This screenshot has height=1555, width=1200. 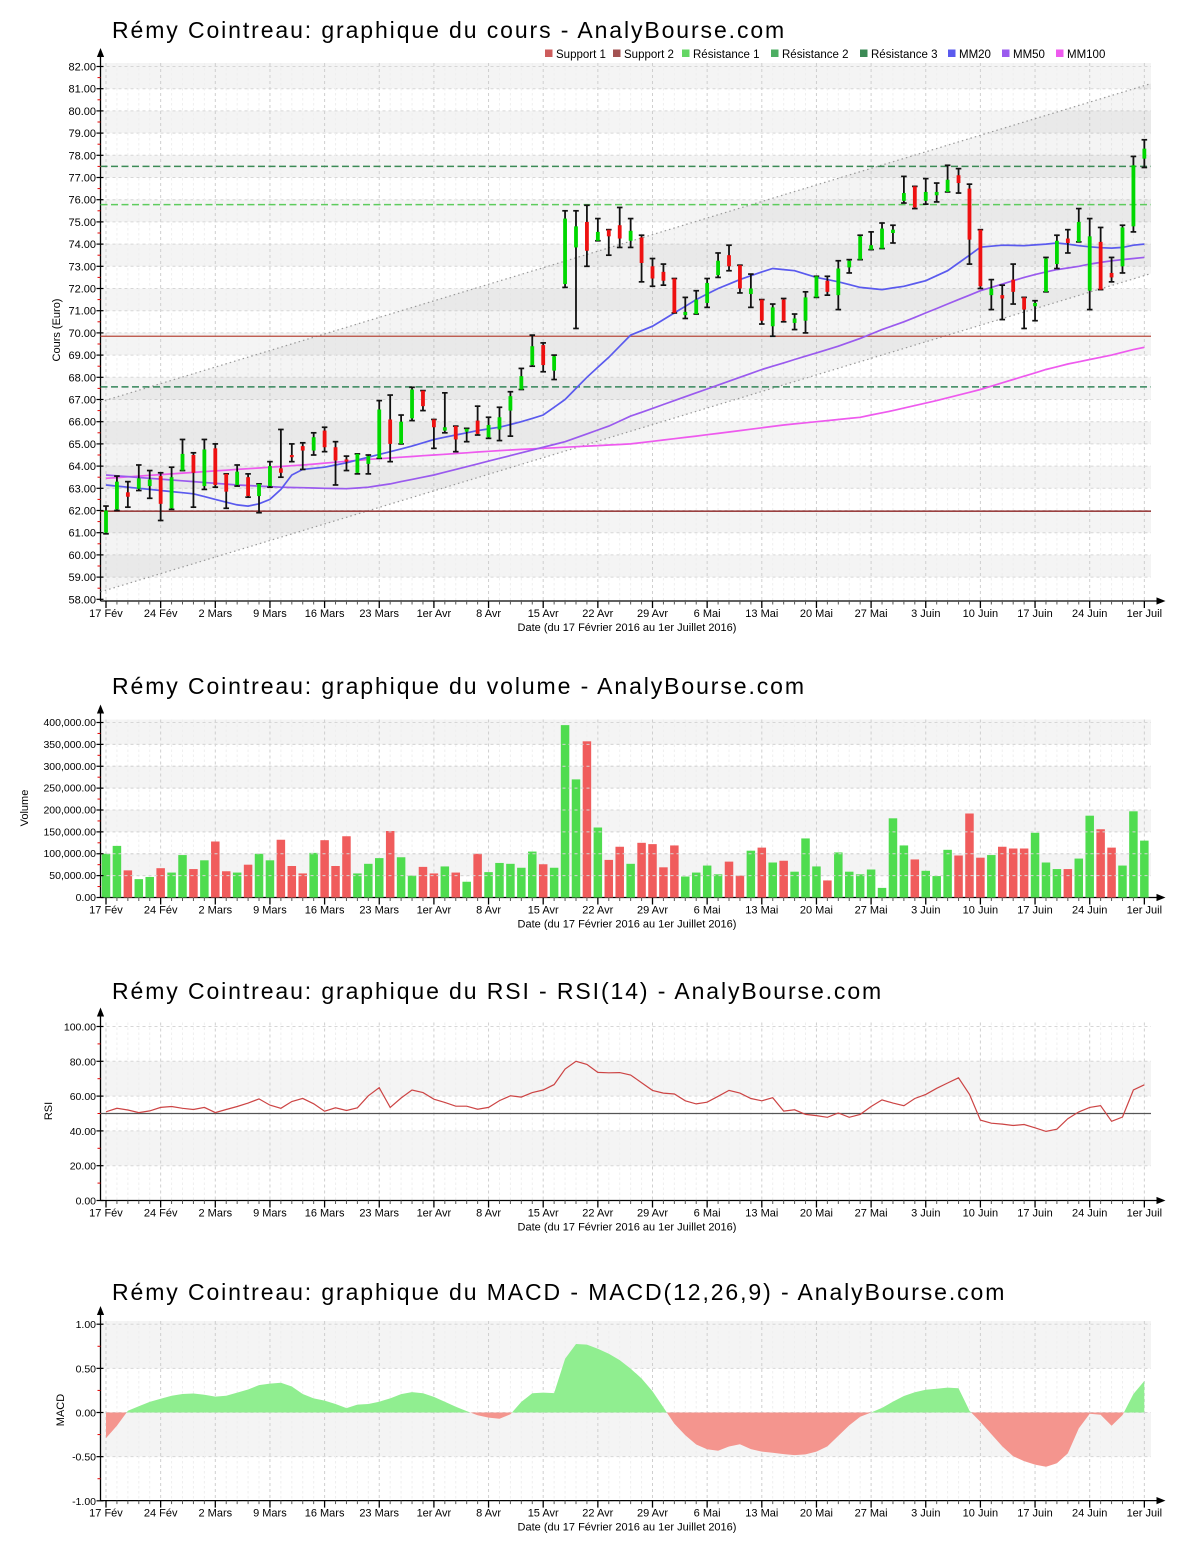 I want to click on svg-text: 79.00, so click(x=82, y=134).